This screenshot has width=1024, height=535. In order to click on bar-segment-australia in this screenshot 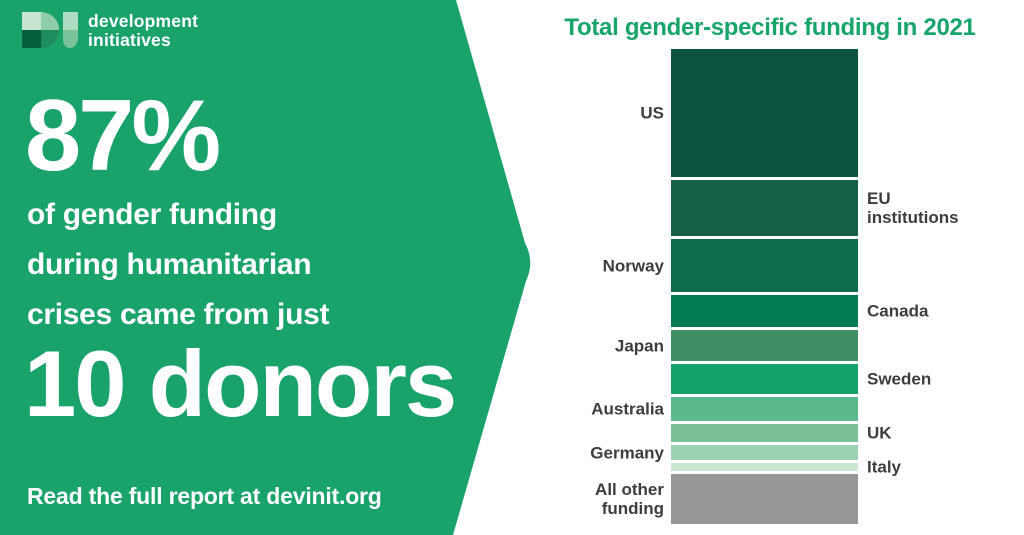, I will do `click(764, 409)`.